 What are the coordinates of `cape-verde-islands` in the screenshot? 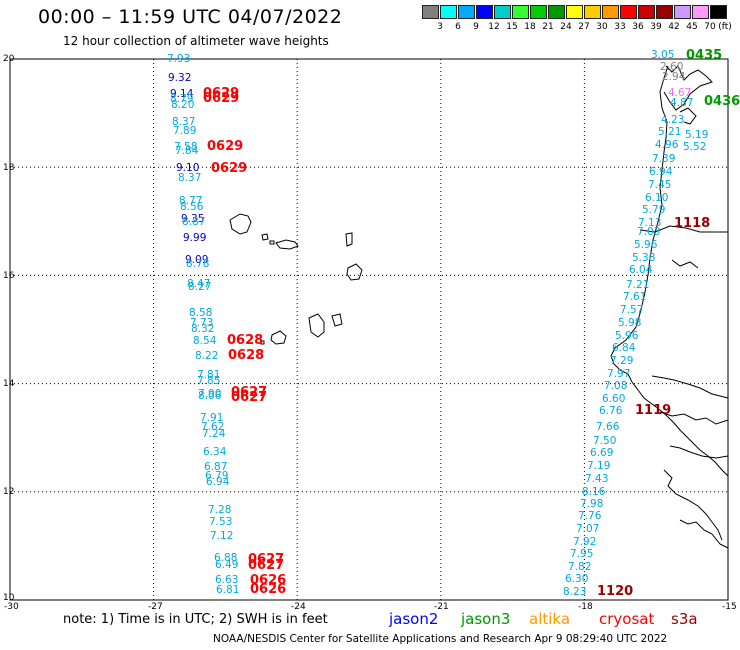 It's located at (296, 279).